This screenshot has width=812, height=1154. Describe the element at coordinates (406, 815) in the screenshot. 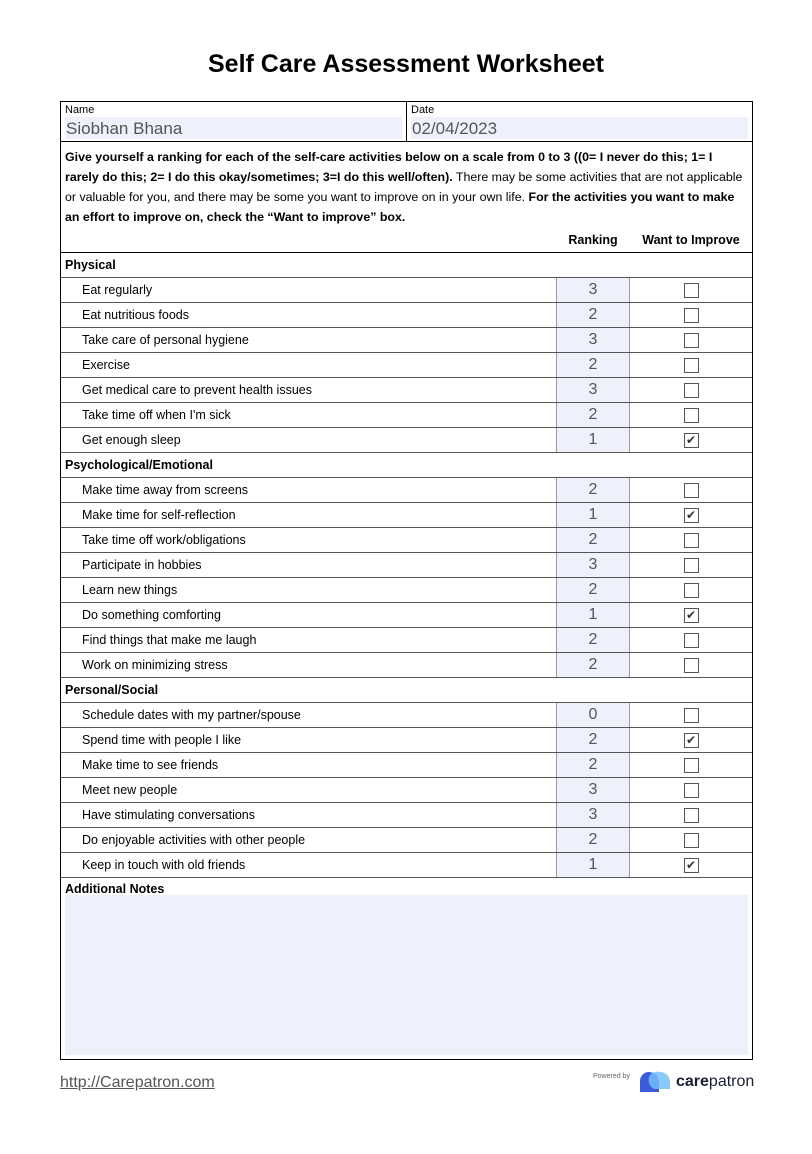

I see `table-row: Have stimulating conversations 3` at that location.